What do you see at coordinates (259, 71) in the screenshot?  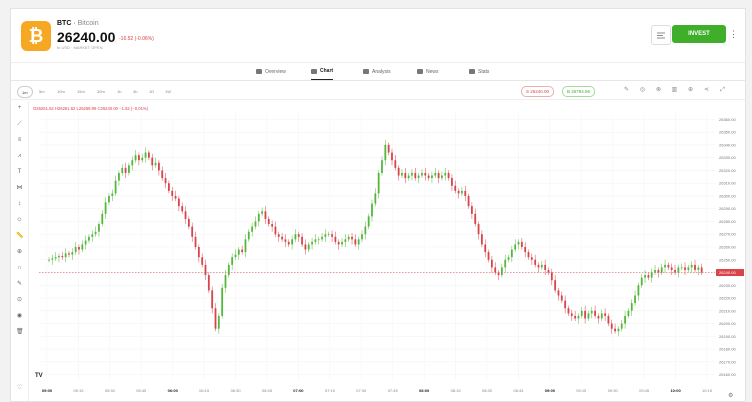 I see `grid-icon` at bounding box center [259, 71].